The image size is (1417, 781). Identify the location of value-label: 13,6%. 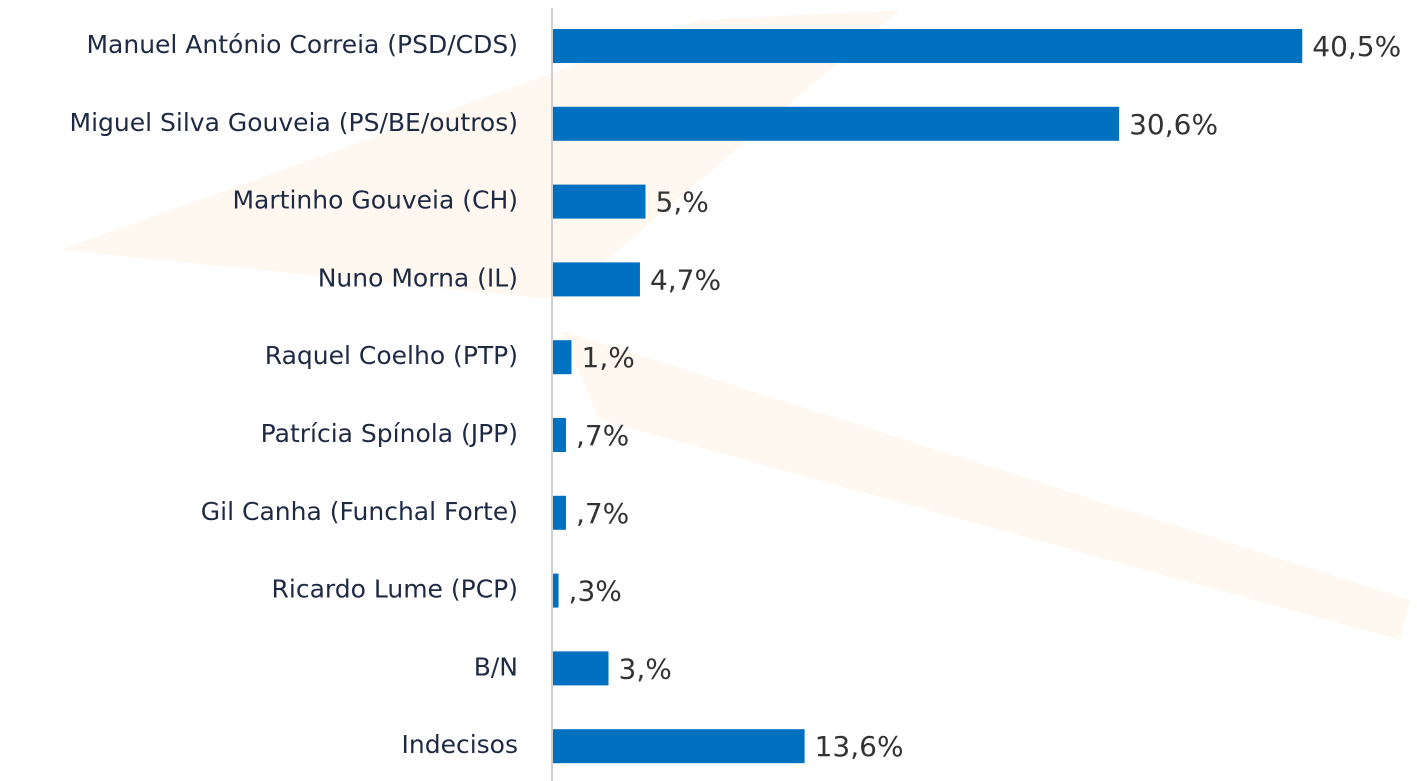
(859, 746).